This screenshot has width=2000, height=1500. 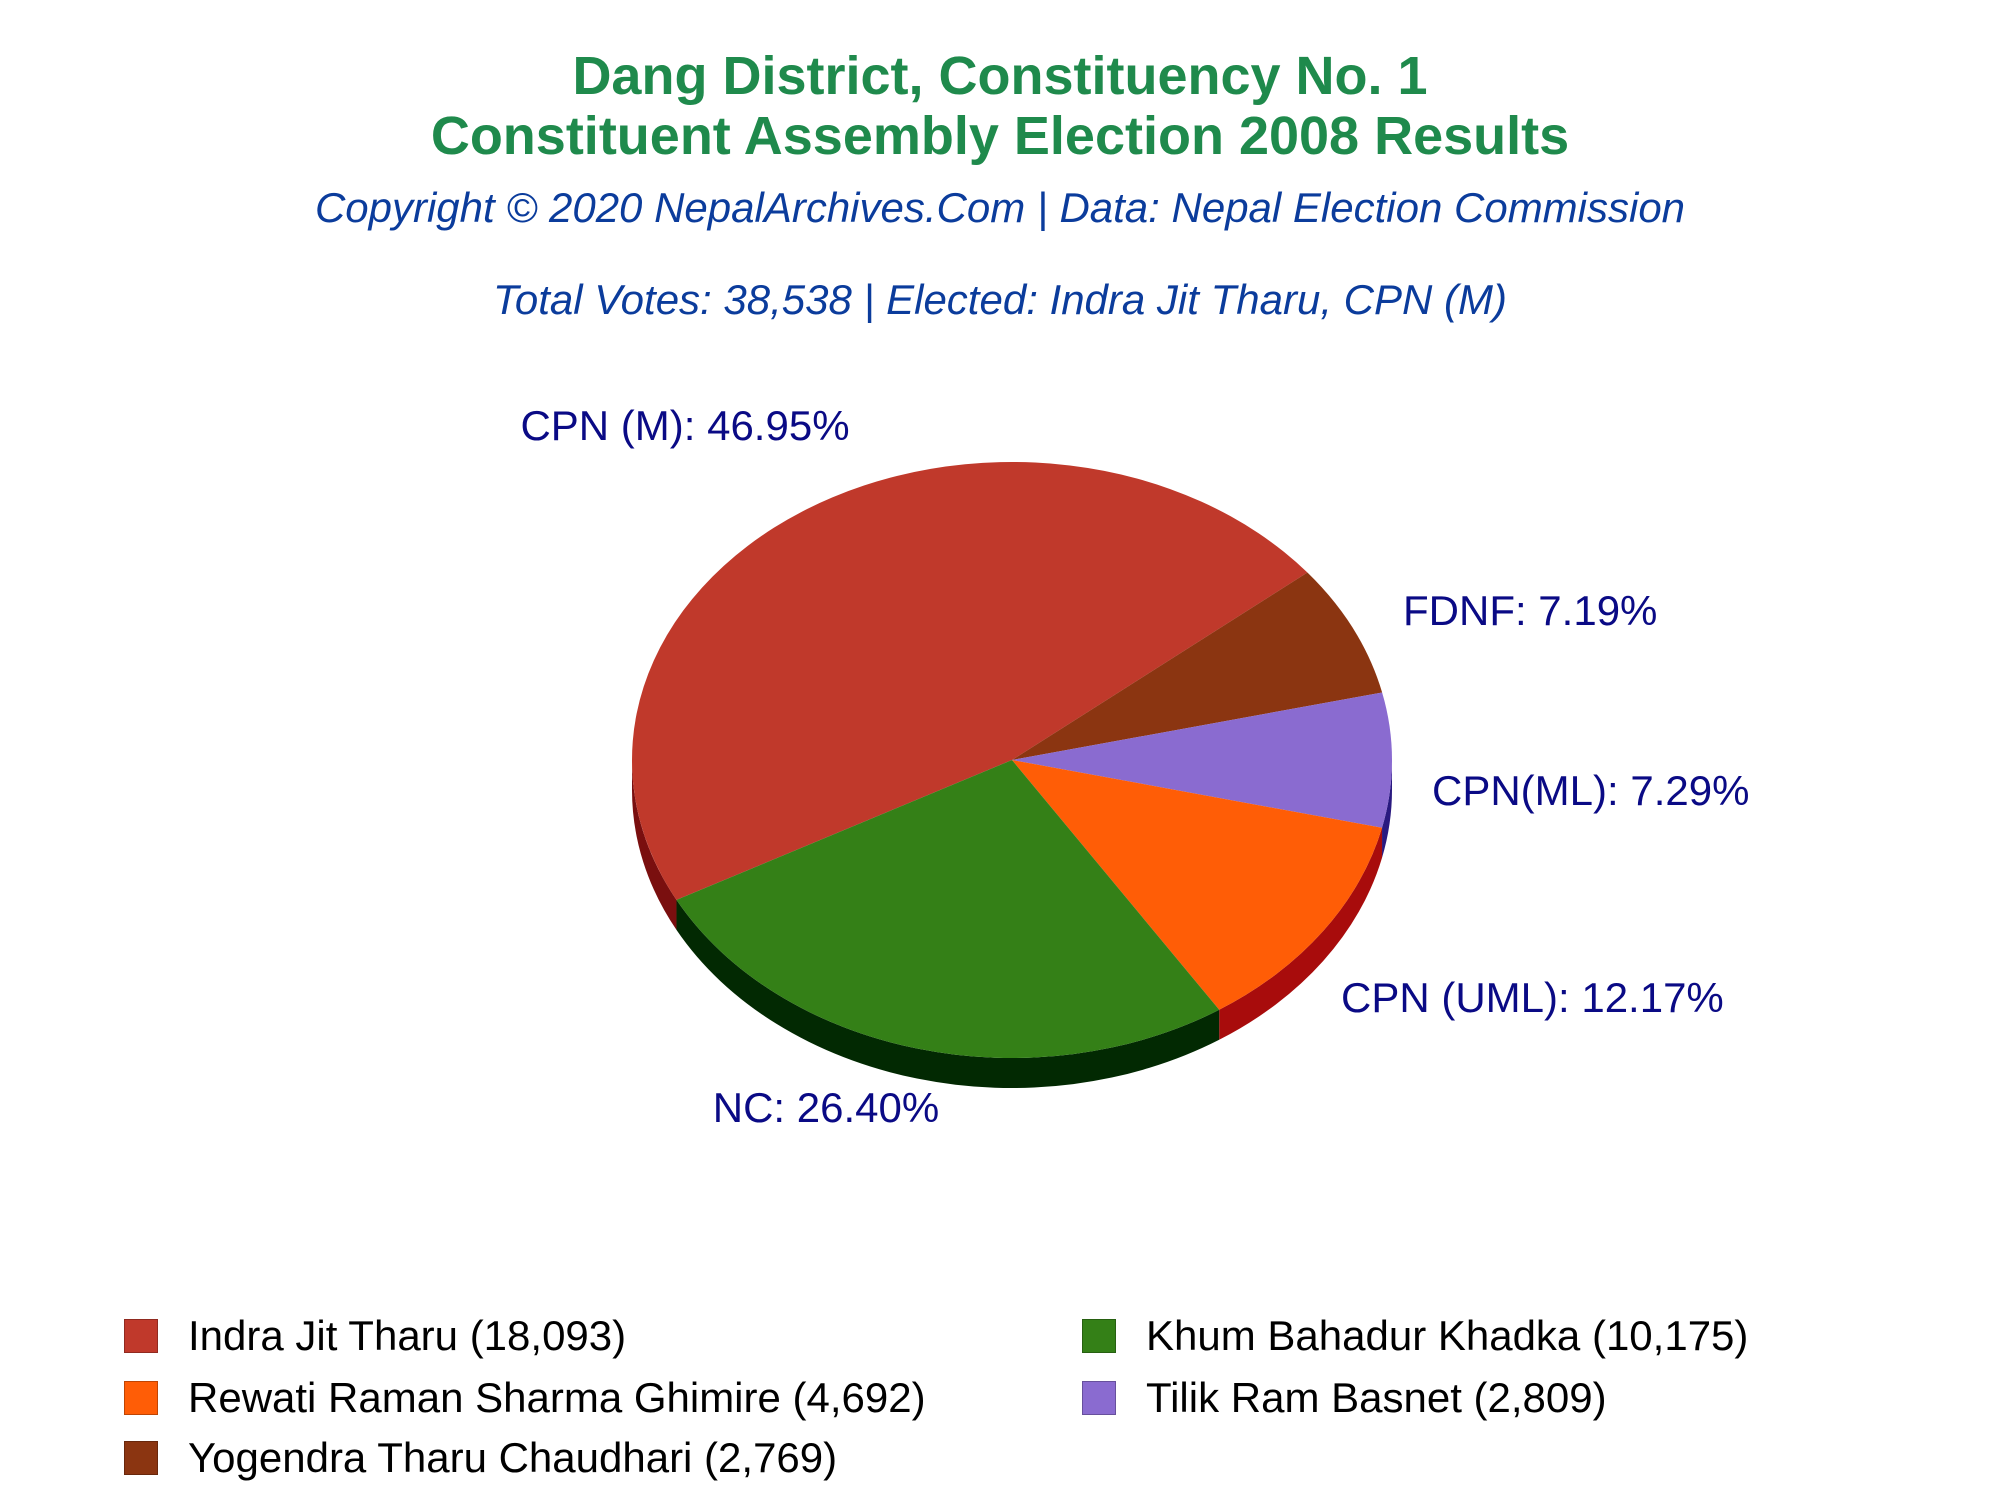 I want to click on legend-label: Khum Bahadur Khadka (10,175), so click(x=1447, y=1335).